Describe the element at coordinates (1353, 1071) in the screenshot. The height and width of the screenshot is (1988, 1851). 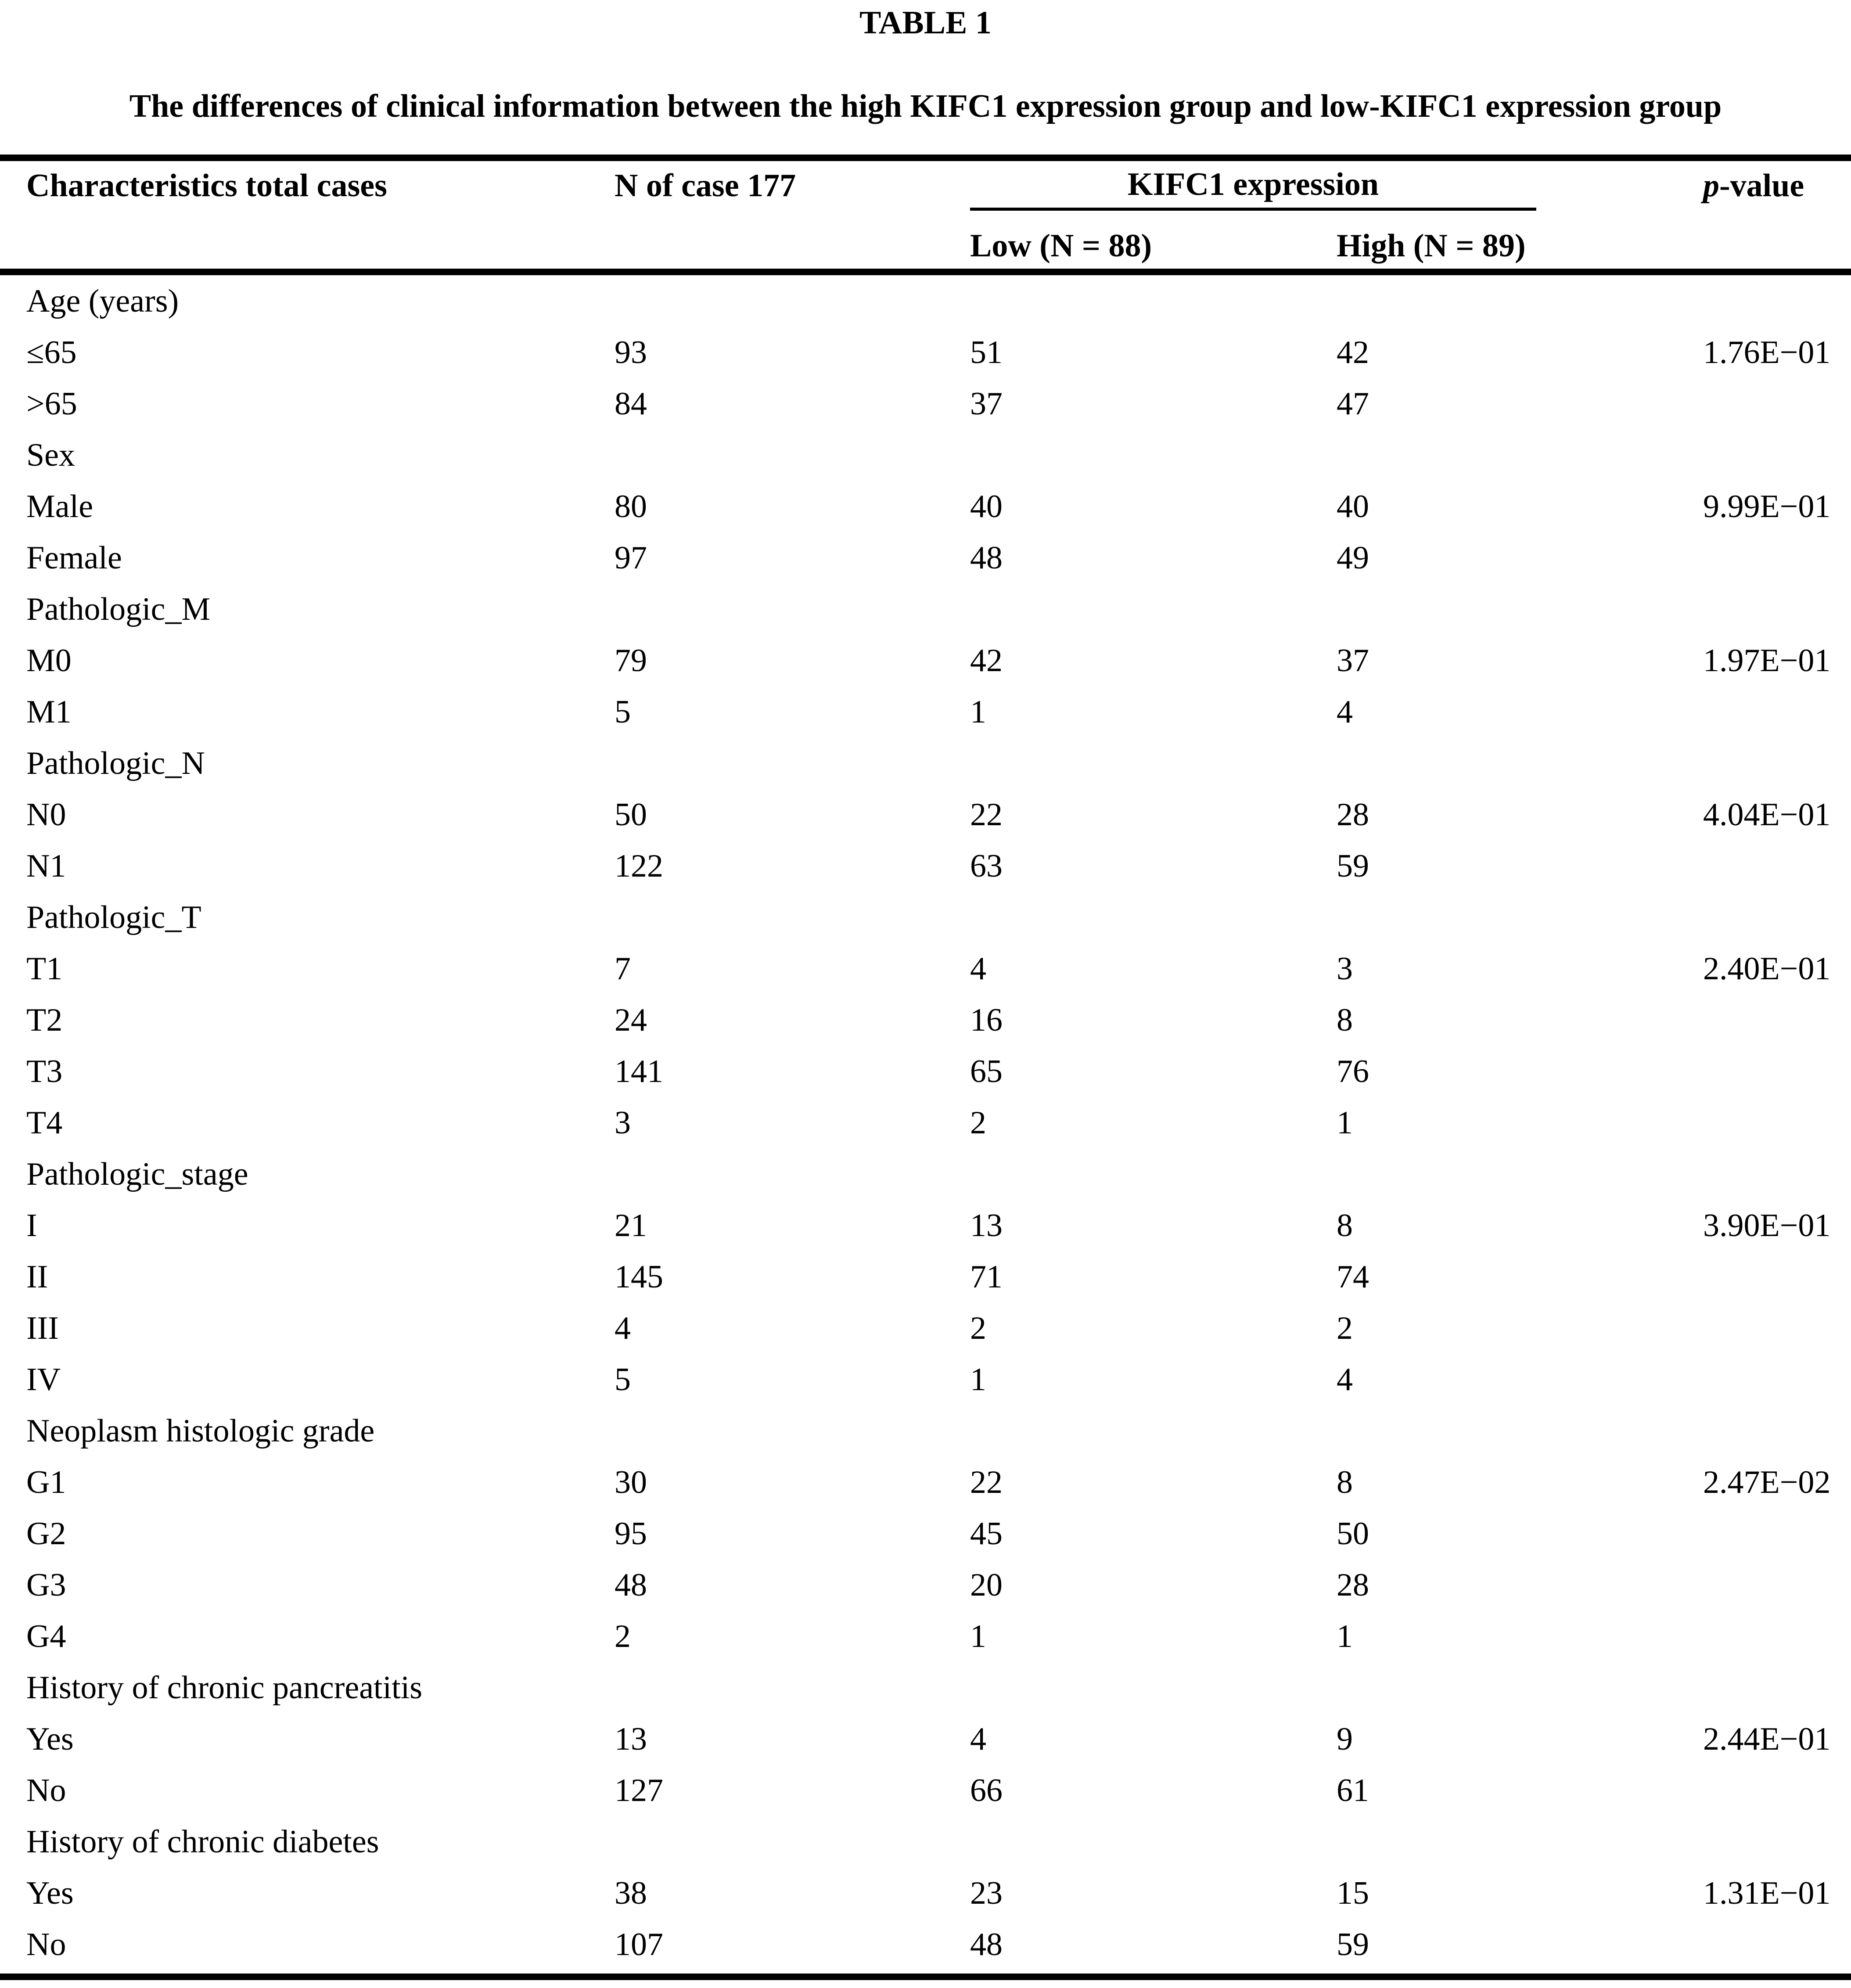
I see `cell-high-expression: 76` at that location.